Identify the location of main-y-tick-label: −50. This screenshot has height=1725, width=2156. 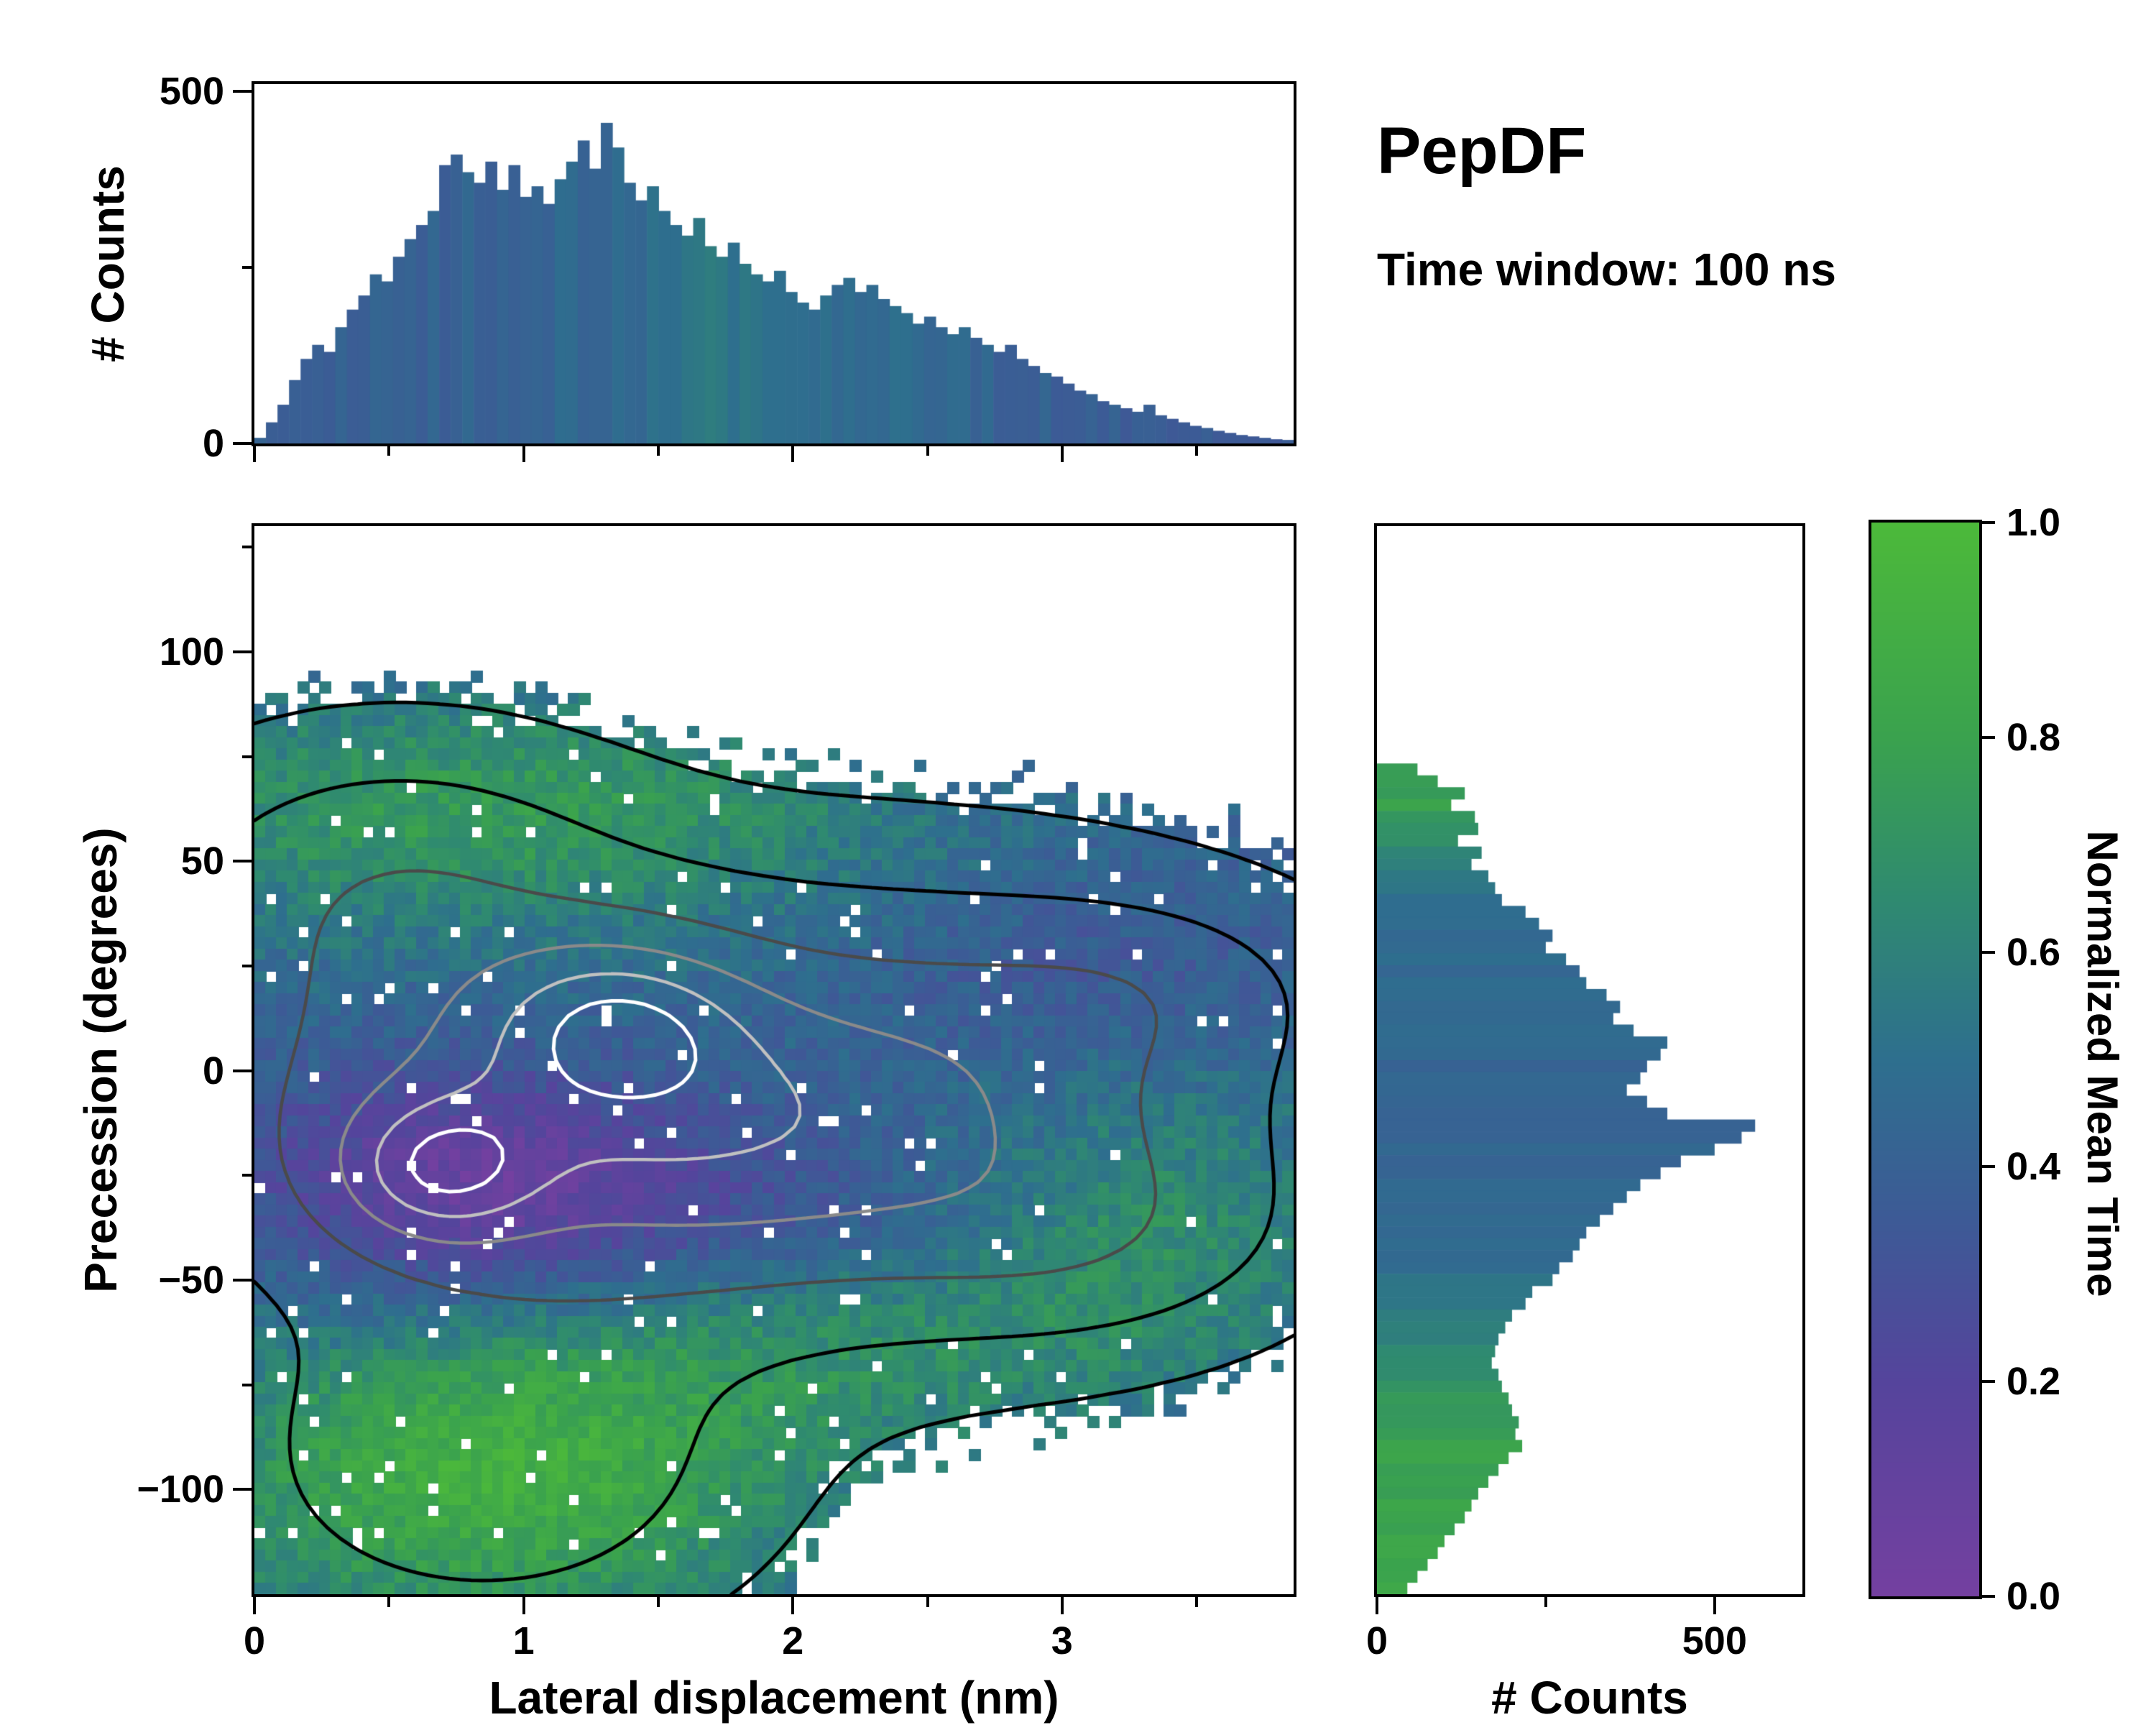
(191, 1280).